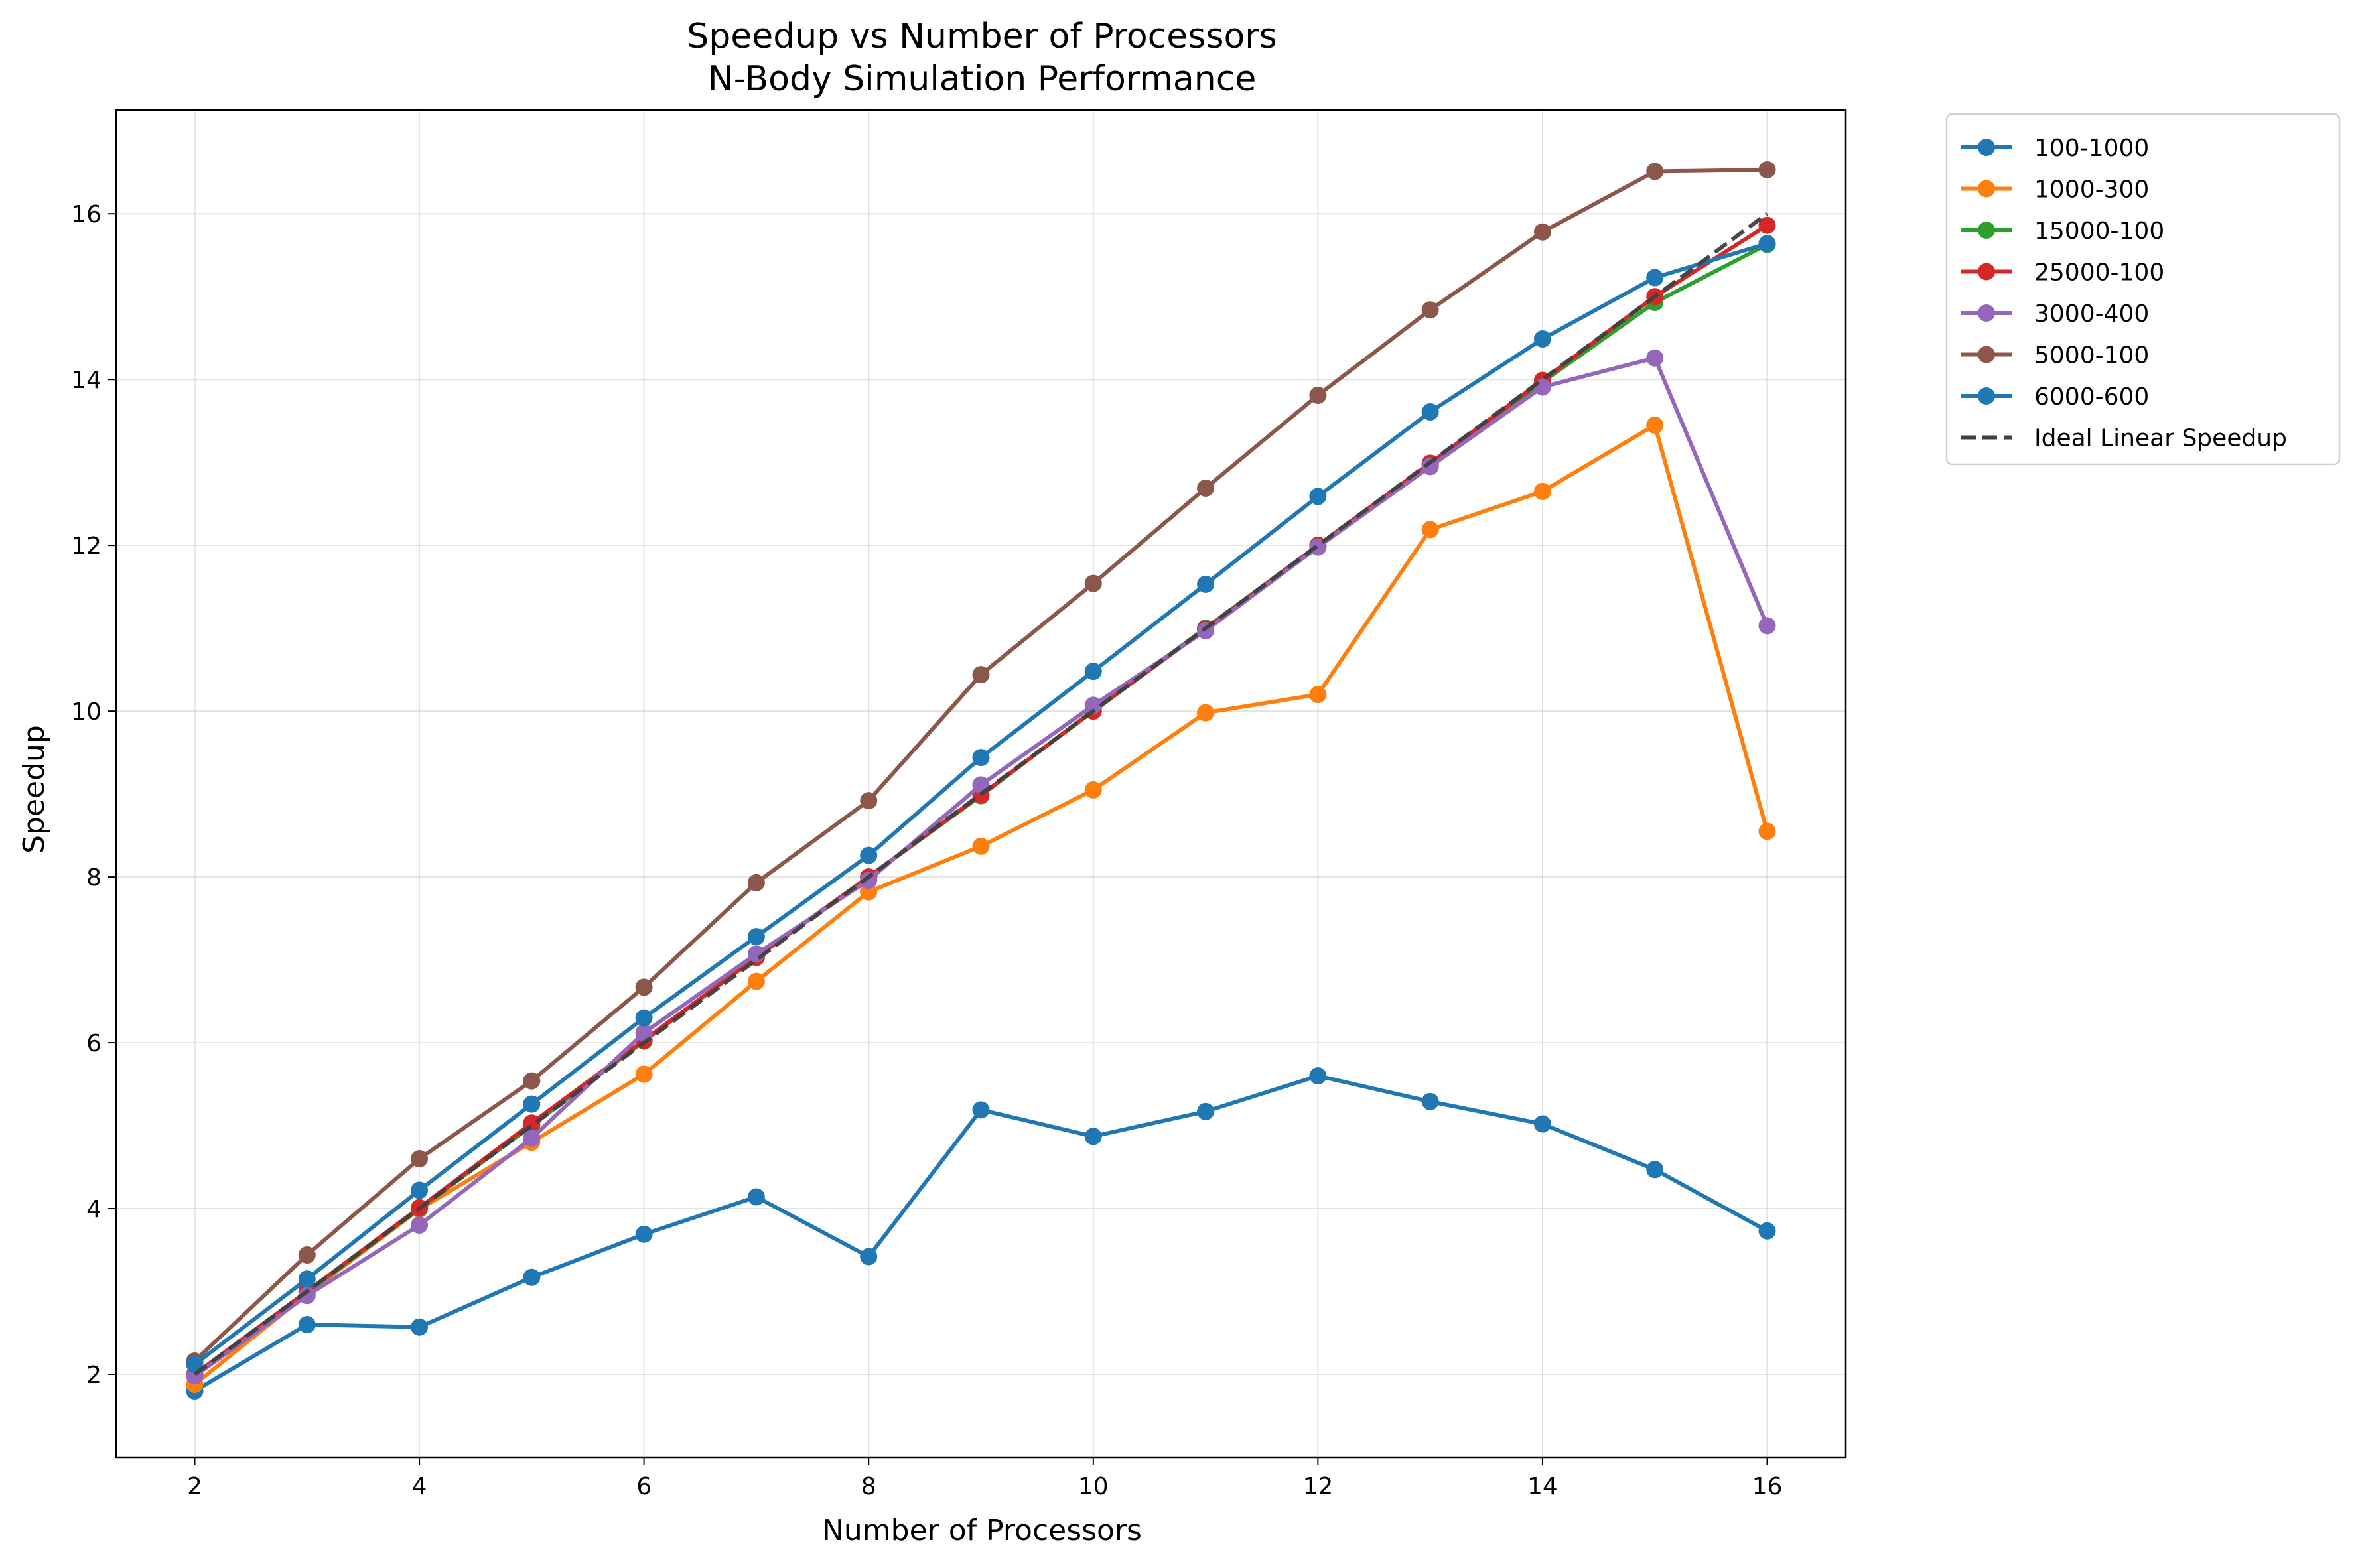  I want to click on y-tick-label: 12, so click(86, 547).